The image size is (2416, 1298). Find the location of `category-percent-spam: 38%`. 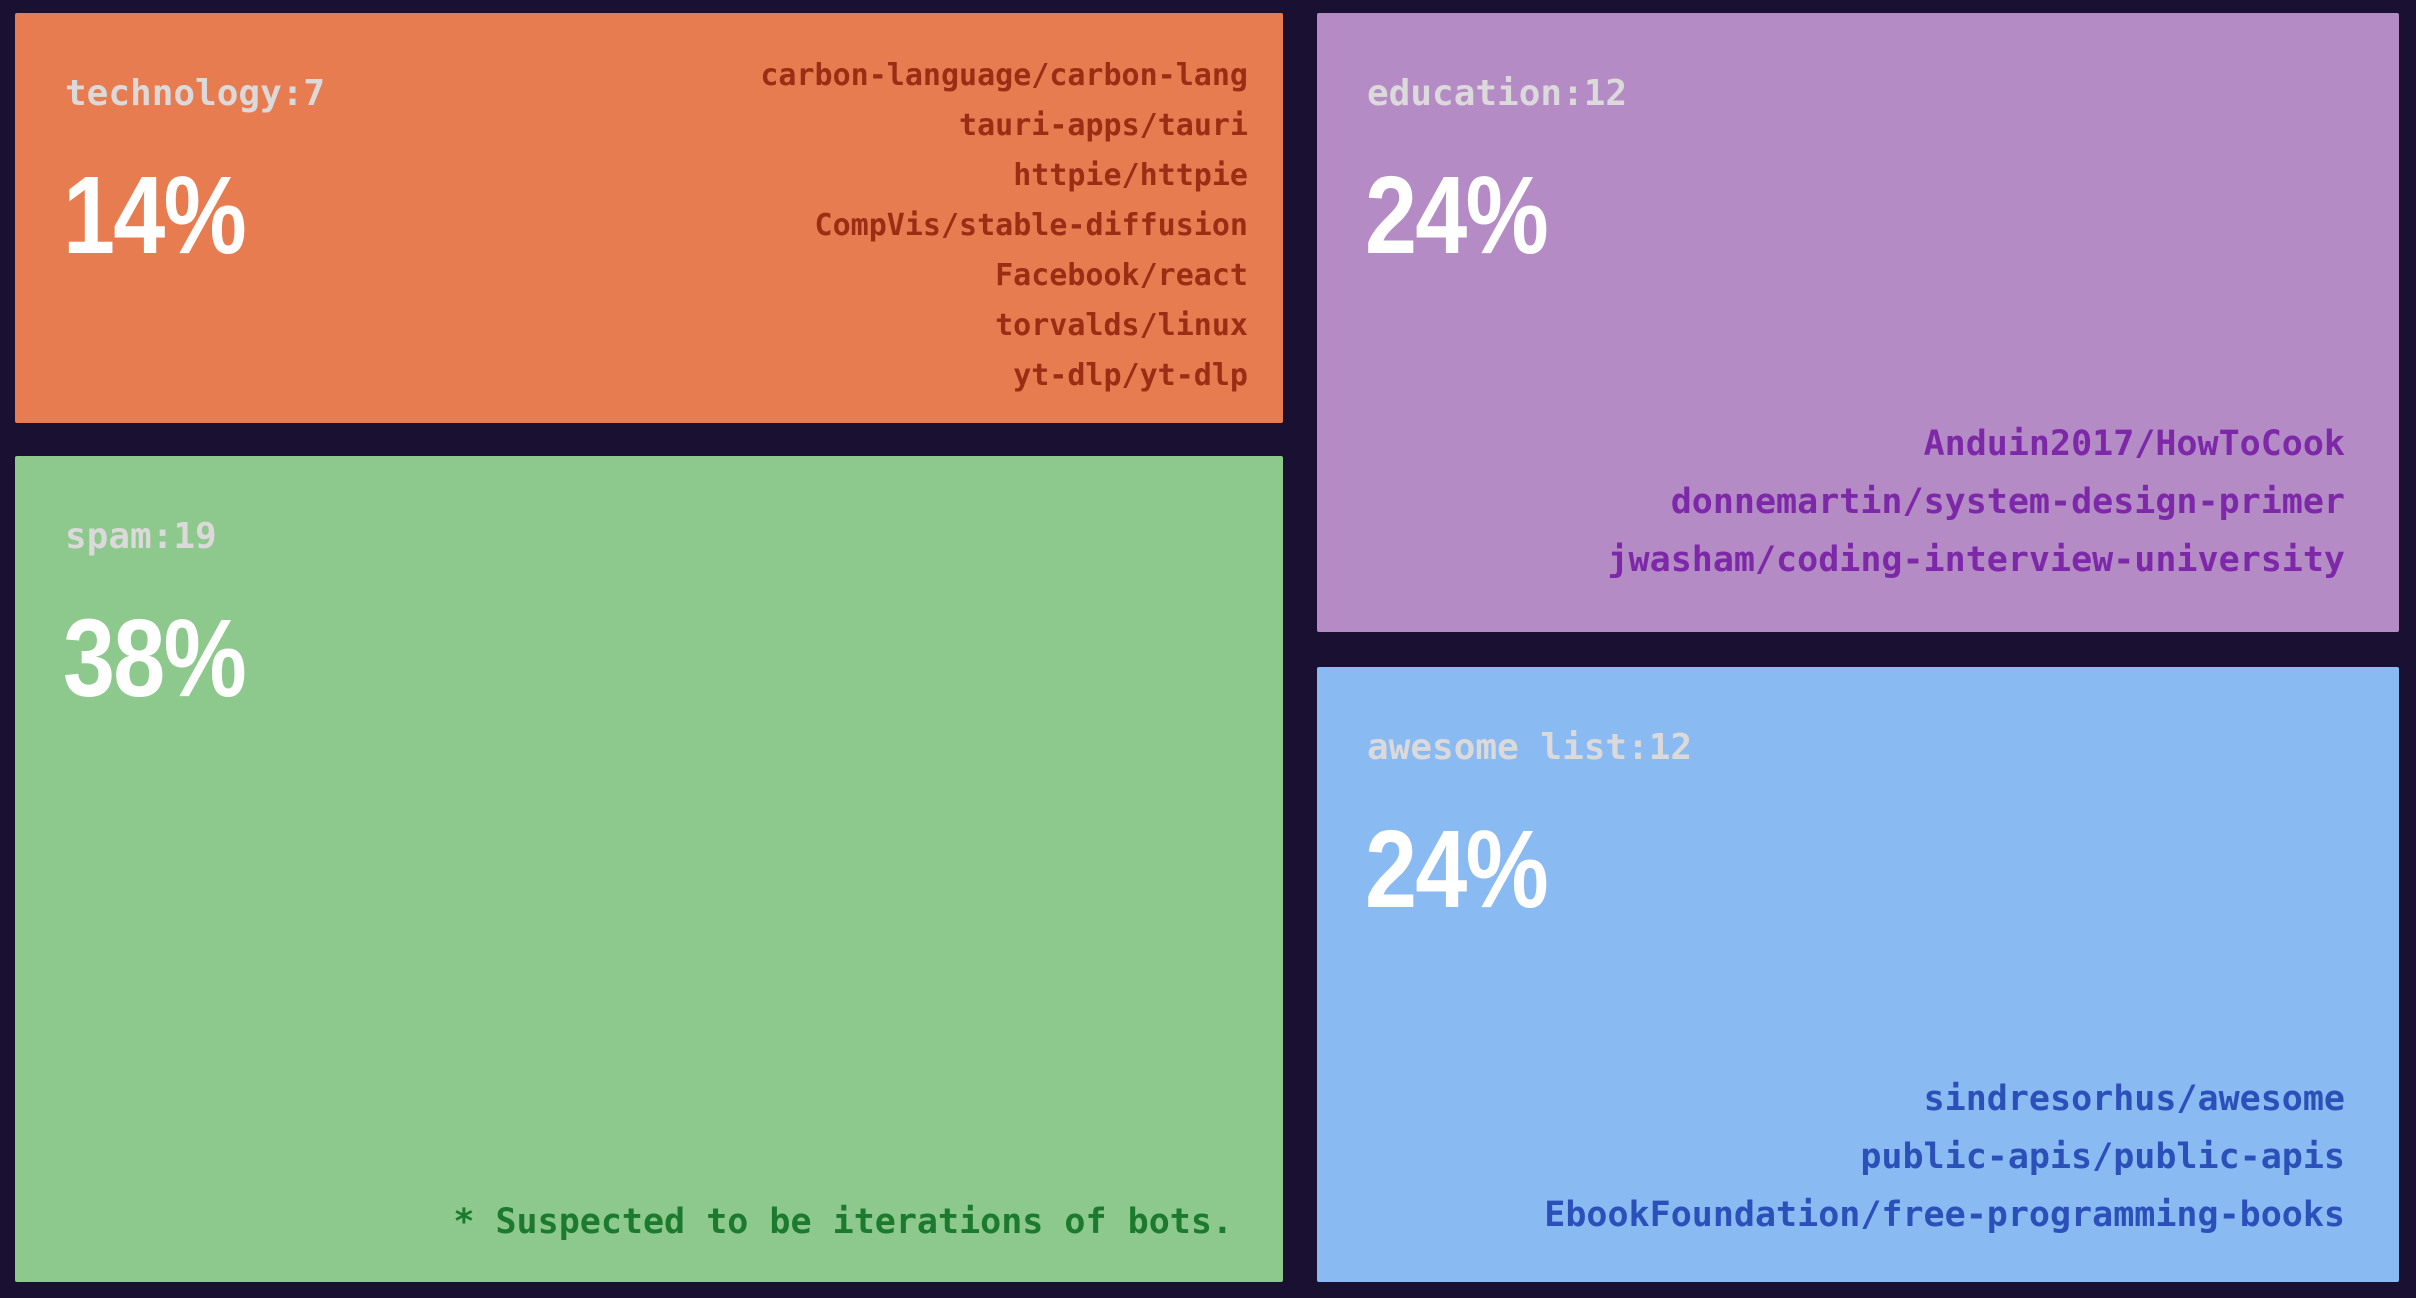

category-percent-spam: 38% is located at coordinates (170, 659).